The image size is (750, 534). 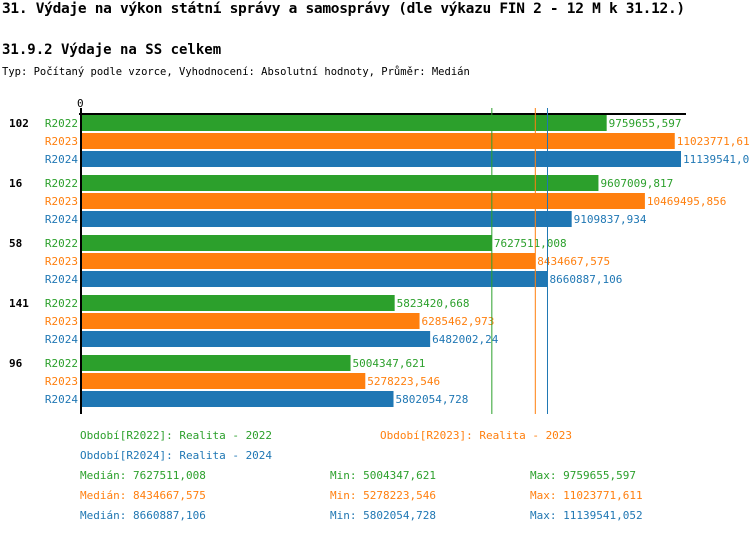 I want to click on data-label: 6285462,973, so click(x=458, y=321).